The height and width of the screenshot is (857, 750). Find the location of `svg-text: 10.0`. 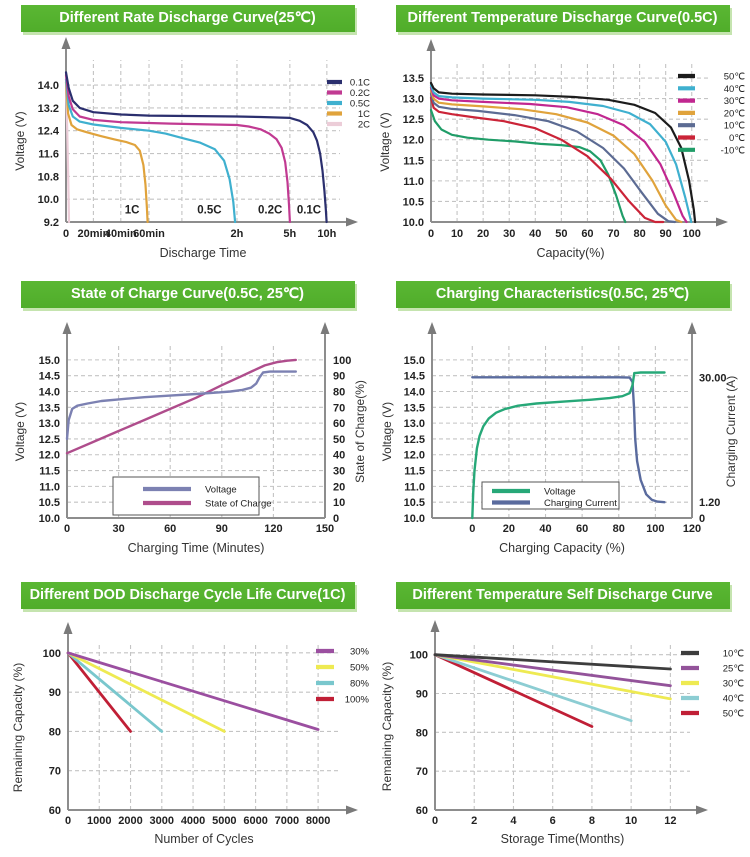

svg-text: 10.0 is located at coordinates (48, 200).